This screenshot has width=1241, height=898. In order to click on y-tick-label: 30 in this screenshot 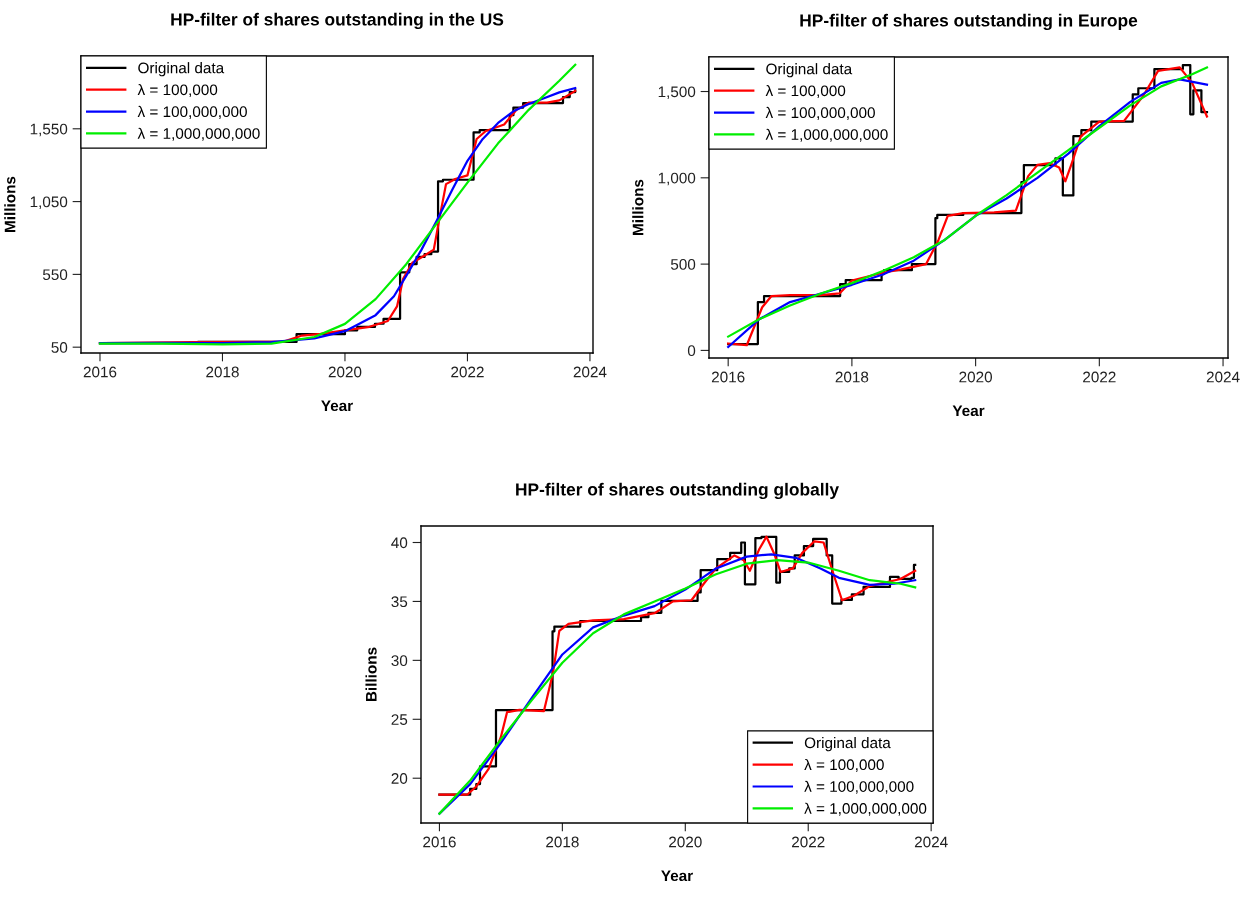, I will do `click(399, 661)`.